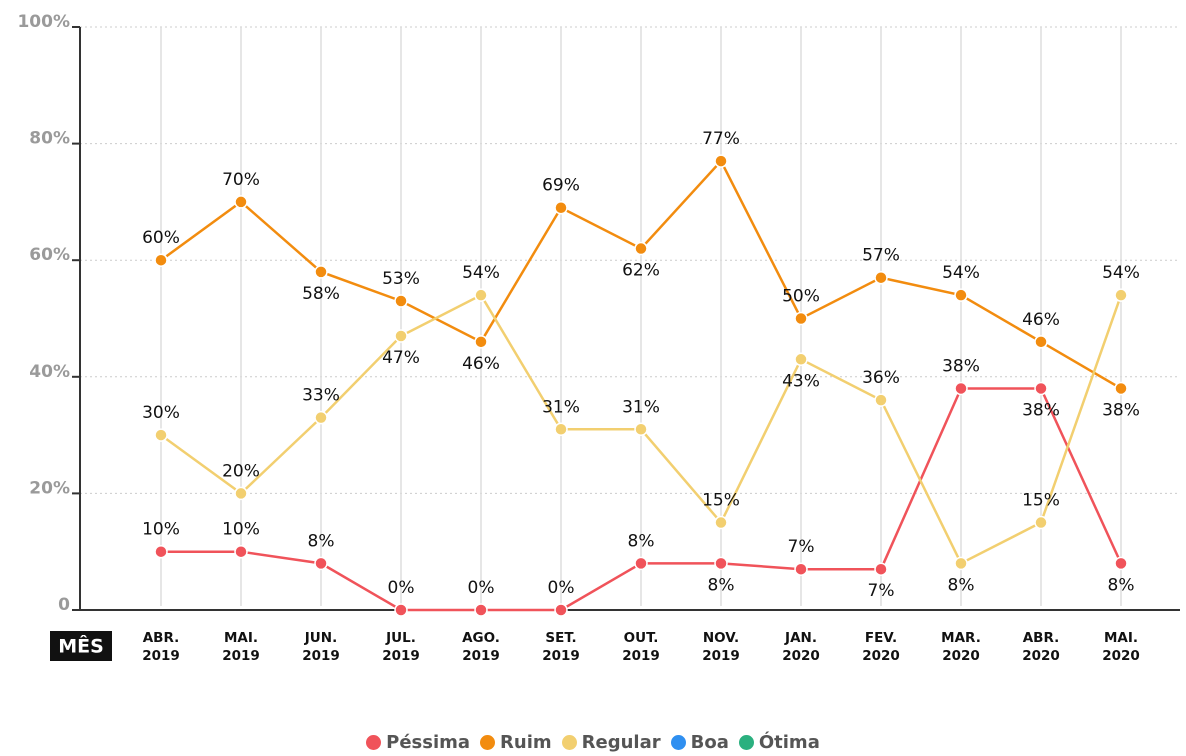 This screenshot has height=756, width=1186. I want to click on data-label: 46%, so click(481, 364).